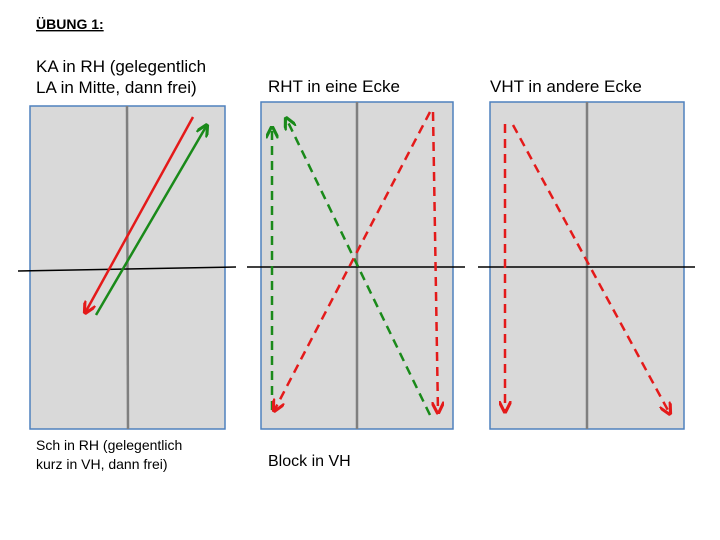 This screenshot has height=540, width=720. What do you see at coordinates (102, 464) in the screenshot?
I see `caption: kurz in VH, dann frei)` at bounding box center [102, 464].